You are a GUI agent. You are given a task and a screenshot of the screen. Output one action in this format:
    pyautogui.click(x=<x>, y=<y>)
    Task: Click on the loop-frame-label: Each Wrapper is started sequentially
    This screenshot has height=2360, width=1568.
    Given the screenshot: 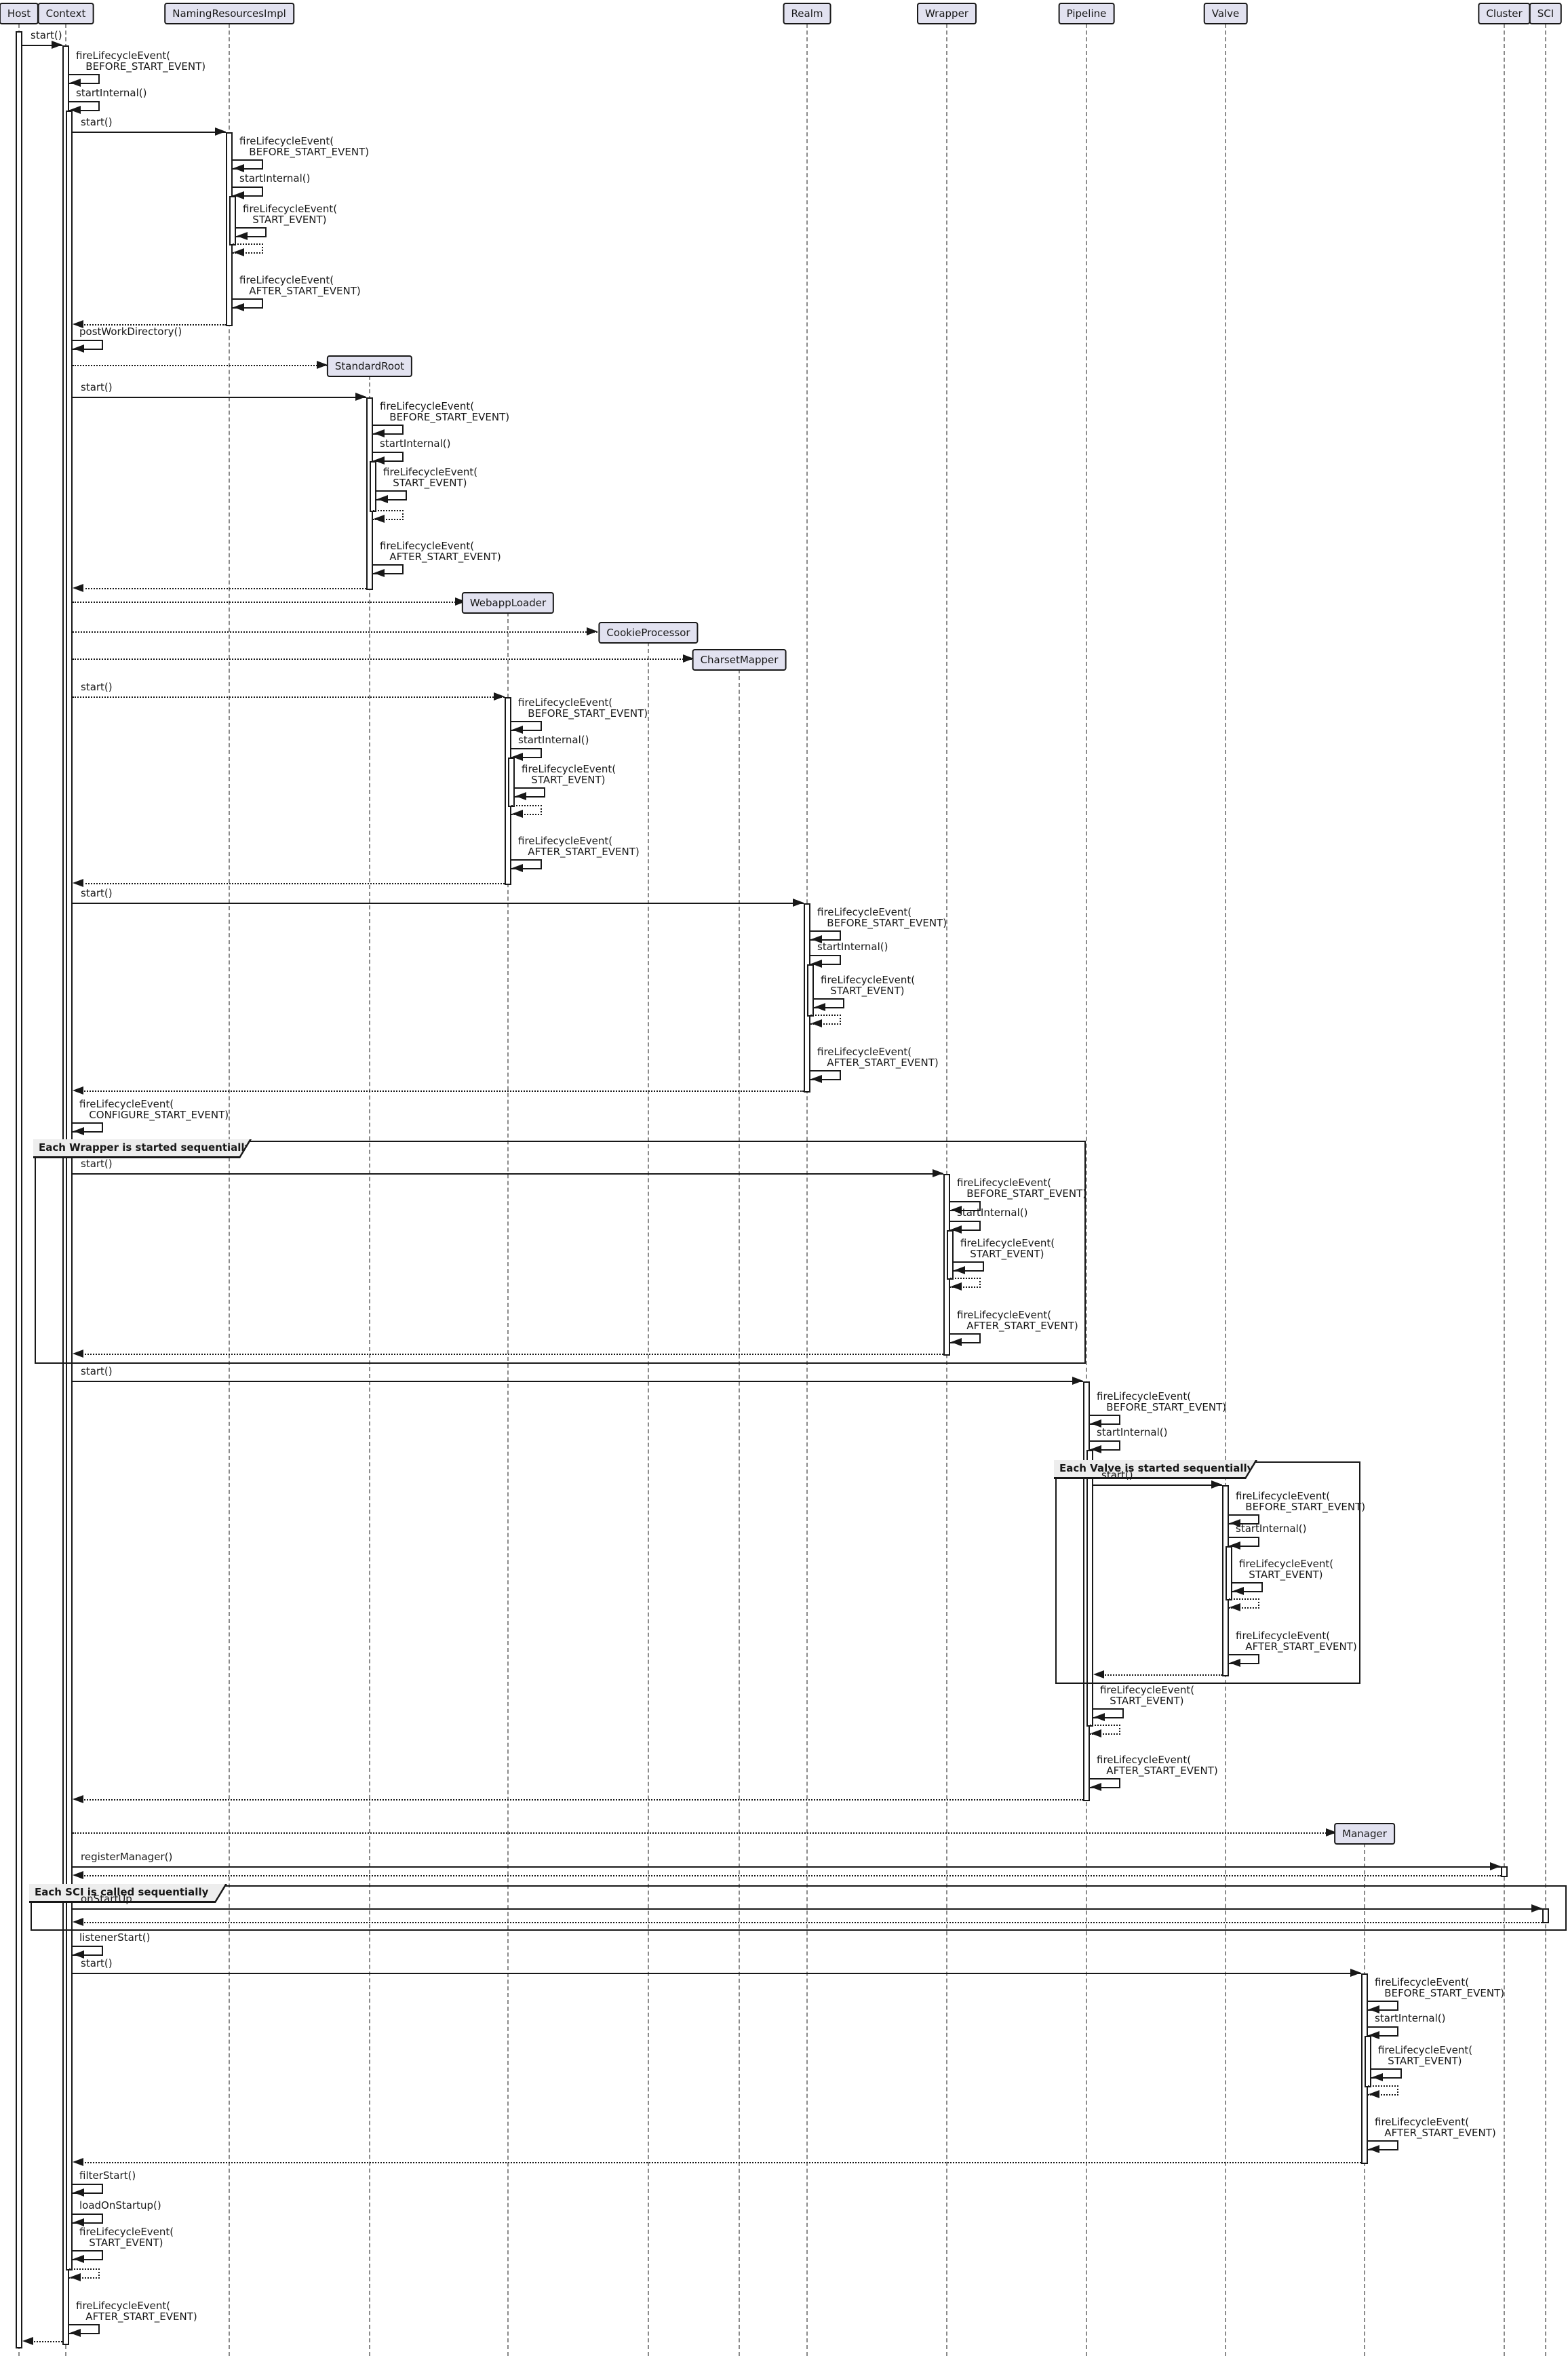 What is the action you would take?
    pyautogui.click(x=141, y=1147)
    